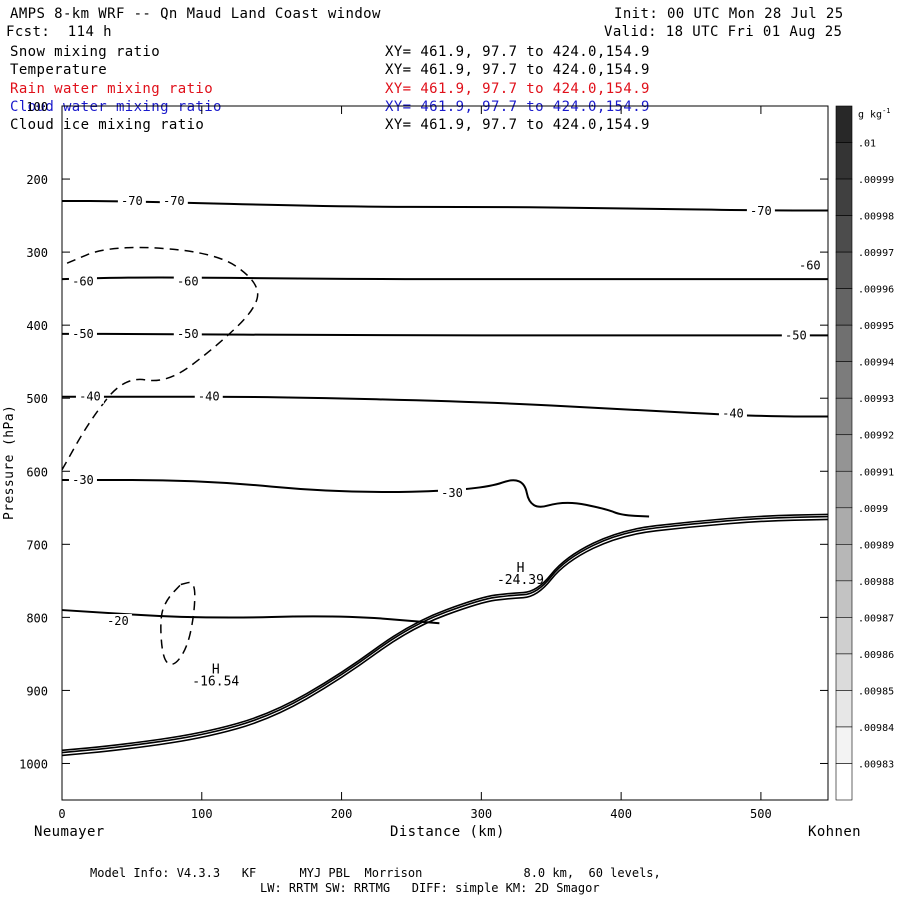  Describe the element at coordinates (621, 814) in the screenshot. I see `x-tick-label: 400` at that location.